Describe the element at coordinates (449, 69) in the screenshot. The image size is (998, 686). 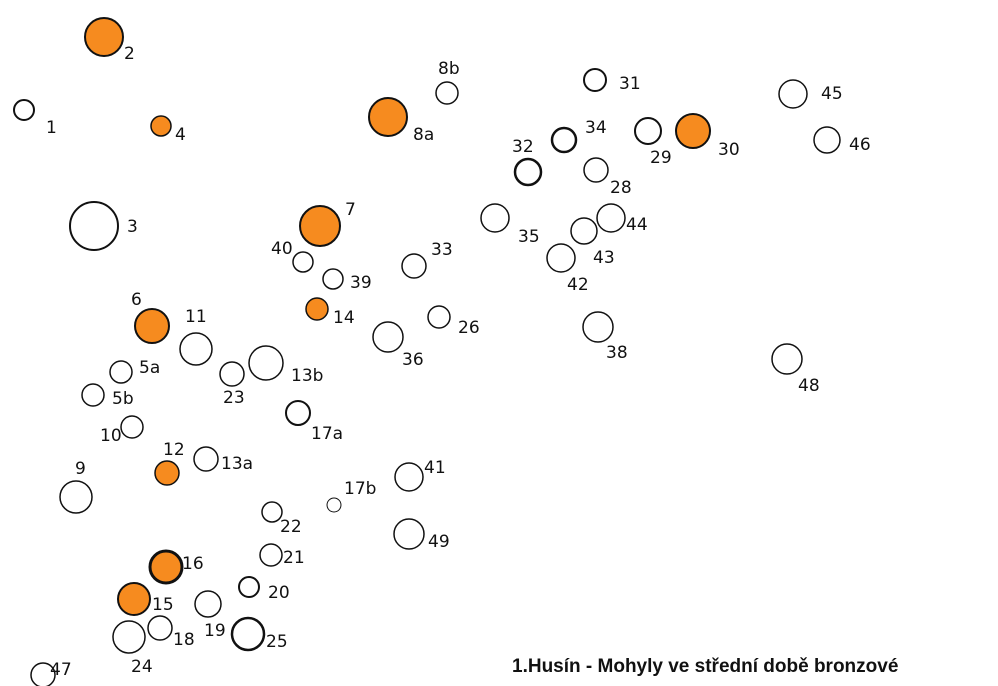
I see `mound-label: 8b` at that location.